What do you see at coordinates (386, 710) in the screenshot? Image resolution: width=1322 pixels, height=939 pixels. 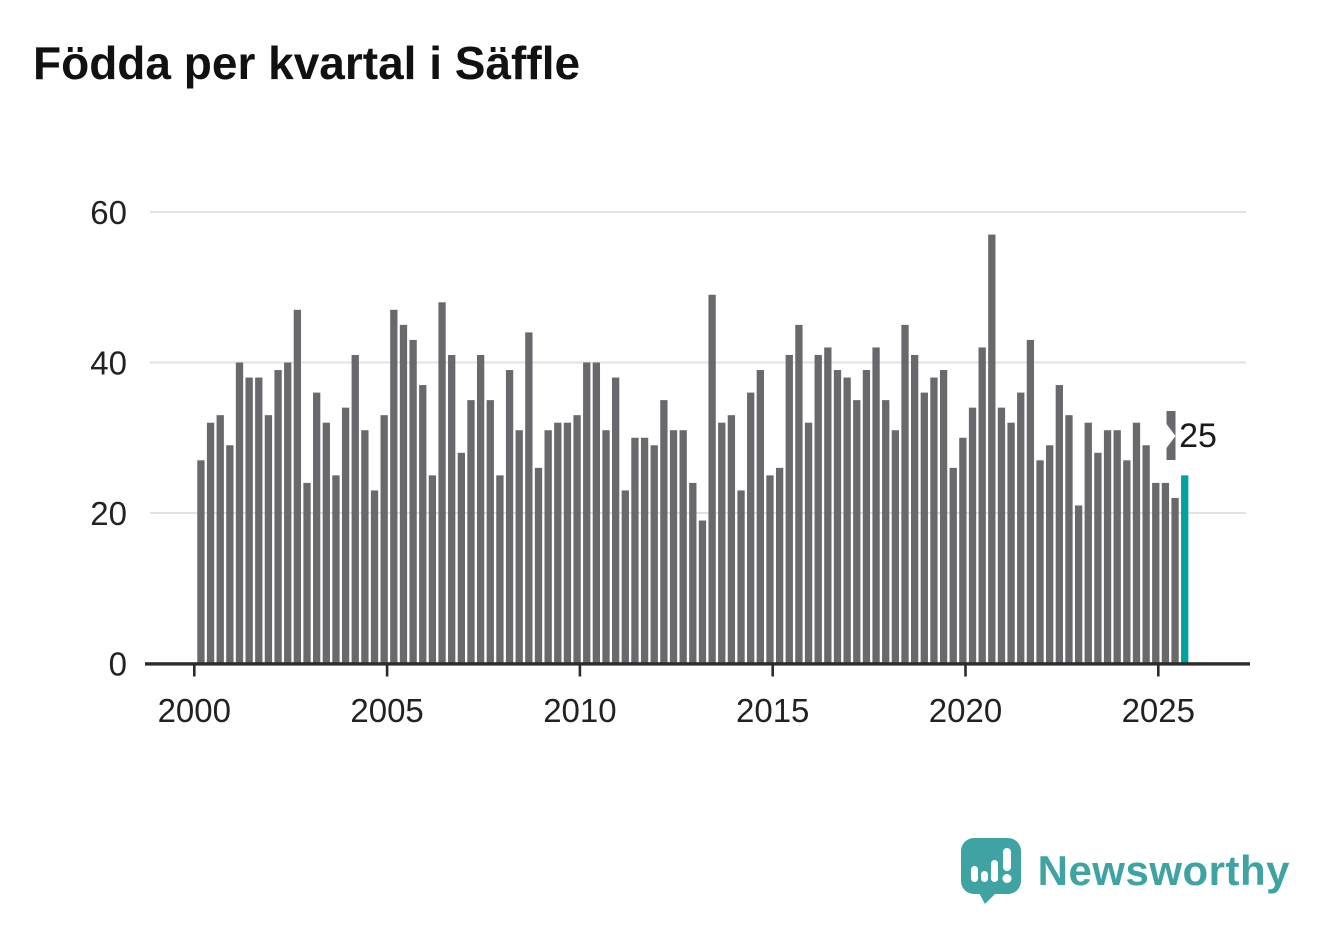 I see `x-tick-label: 2005` at bounding box center [386, 710].